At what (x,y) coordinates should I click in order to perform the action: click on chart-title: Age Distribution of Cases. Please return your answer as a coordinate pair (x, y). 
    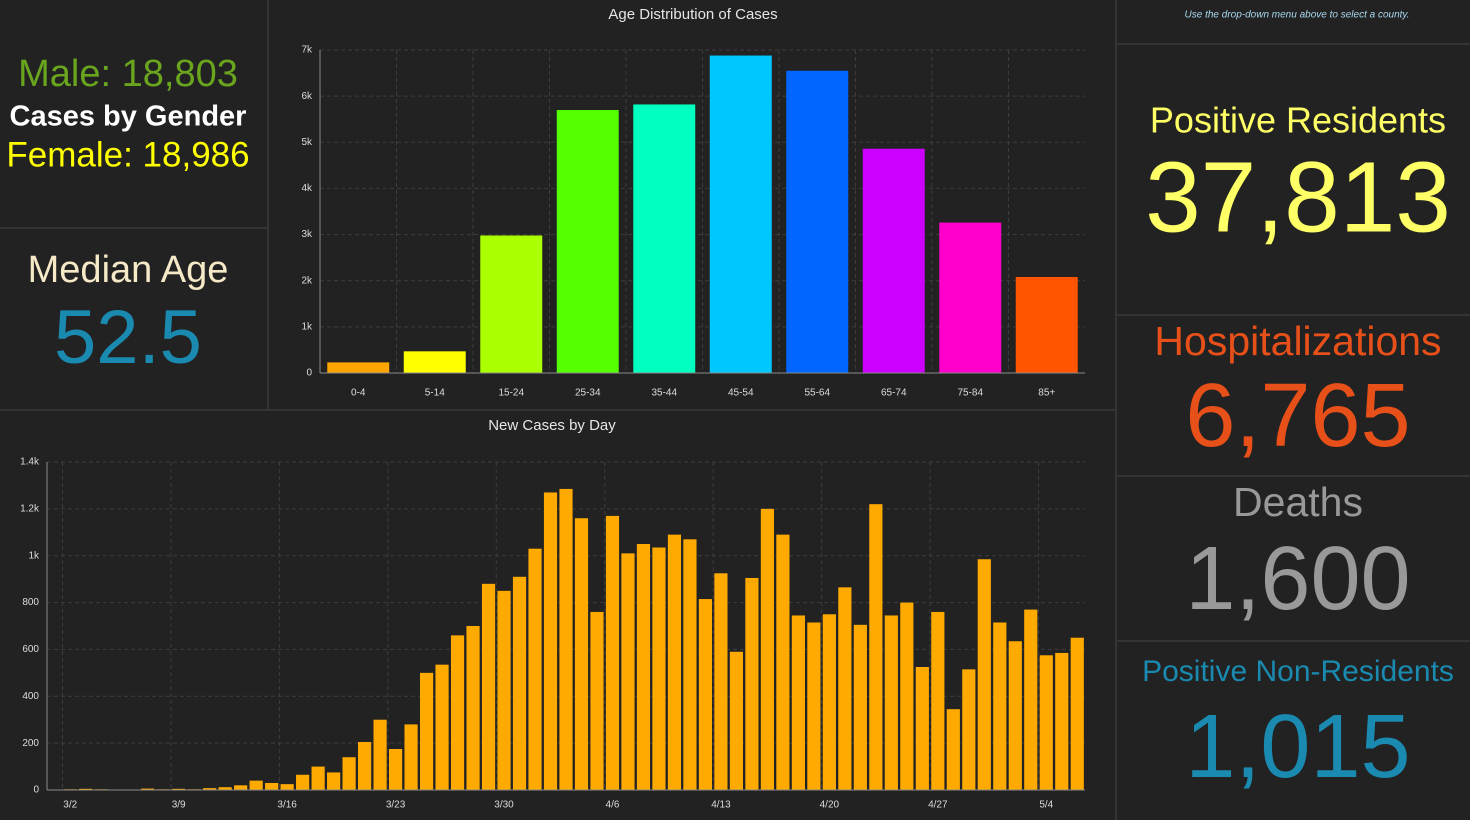
    Looking at the image, I should click on (692, 14).